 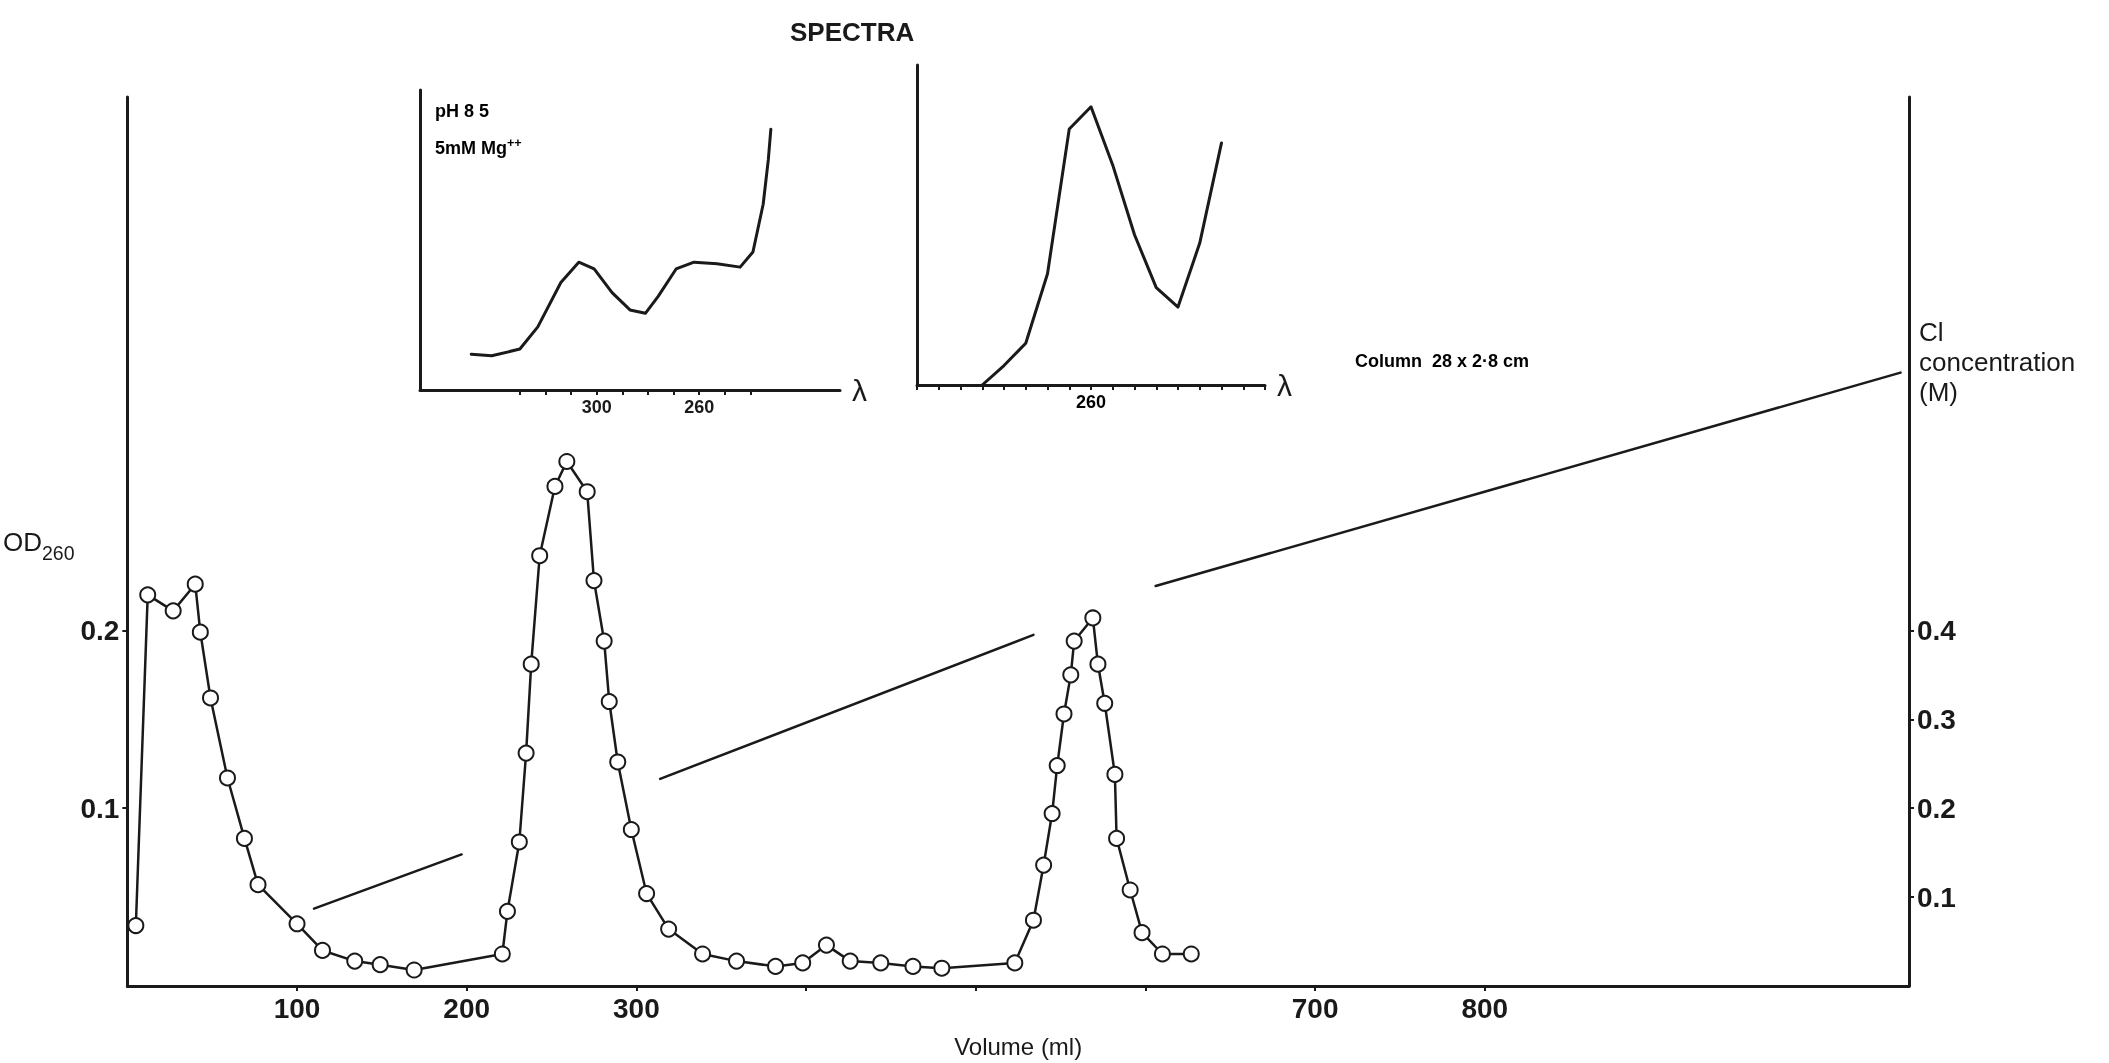 I want to click on annotation: 5mM Mg++, so click(x=478, y=146).